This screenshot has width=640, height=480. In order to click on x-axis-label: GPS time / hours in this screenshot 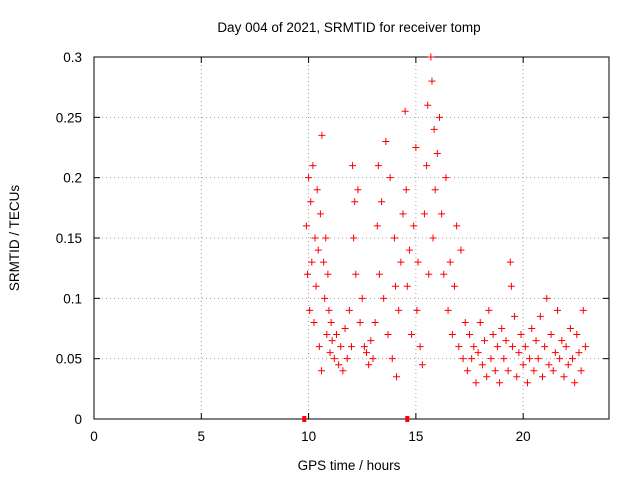, I will do `click(349, 465)`.